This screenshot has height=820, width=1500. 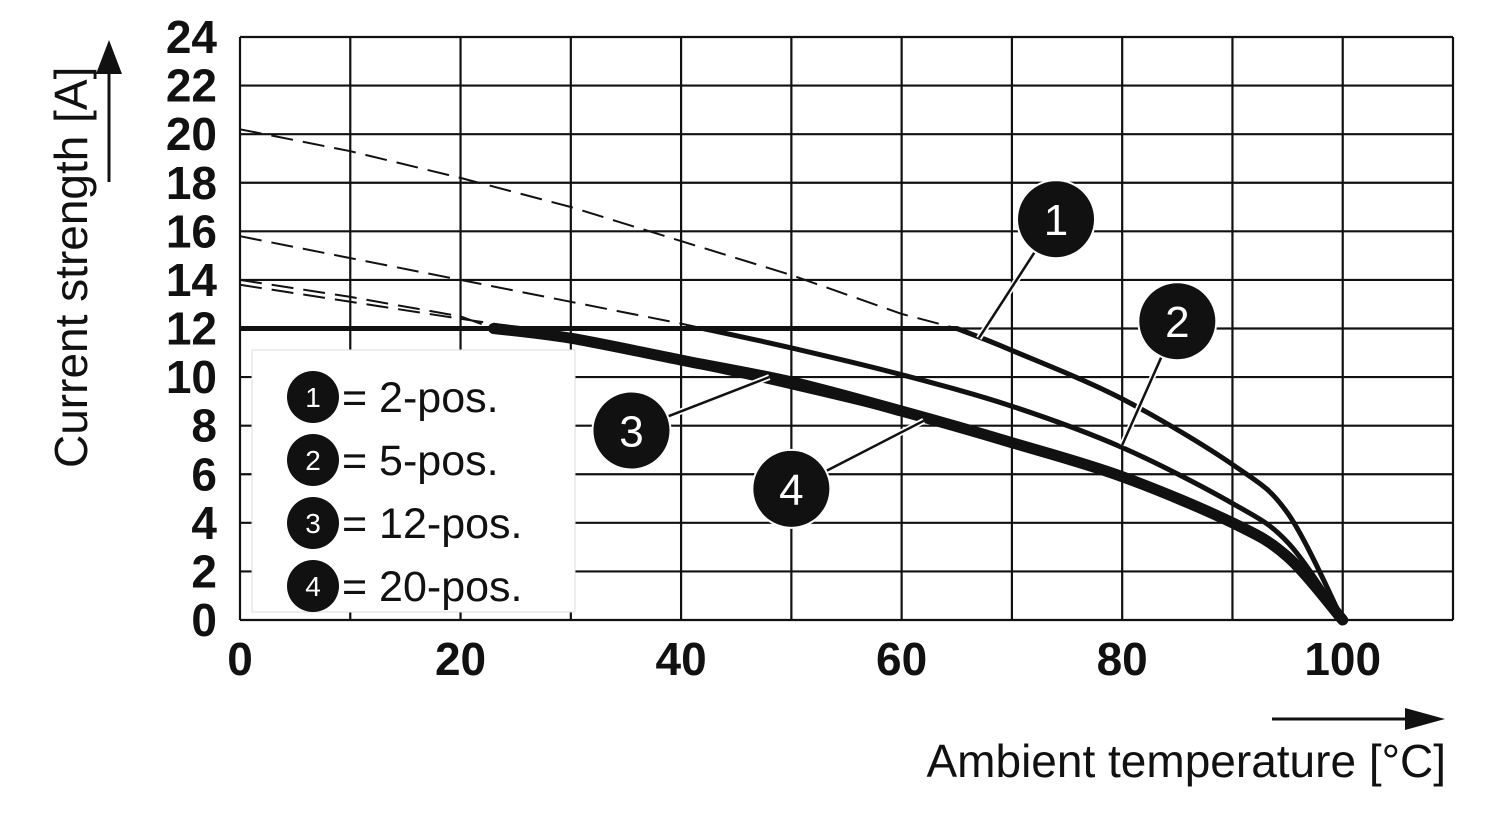 I want to click on series-3-extrapolated-line, so click(x=366, y=304).